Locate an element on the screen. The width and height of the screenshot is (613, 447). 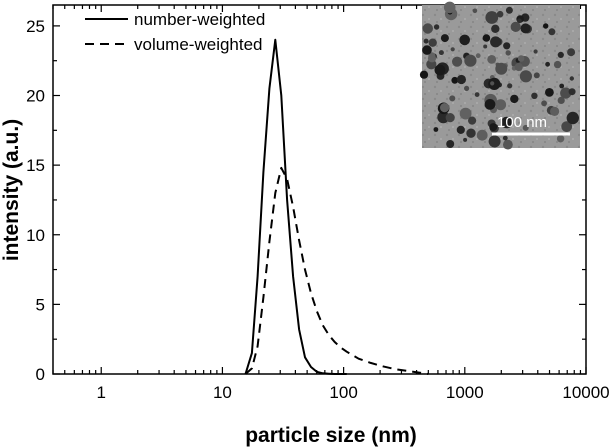
inset-particles is located at coordinates (499, 75).